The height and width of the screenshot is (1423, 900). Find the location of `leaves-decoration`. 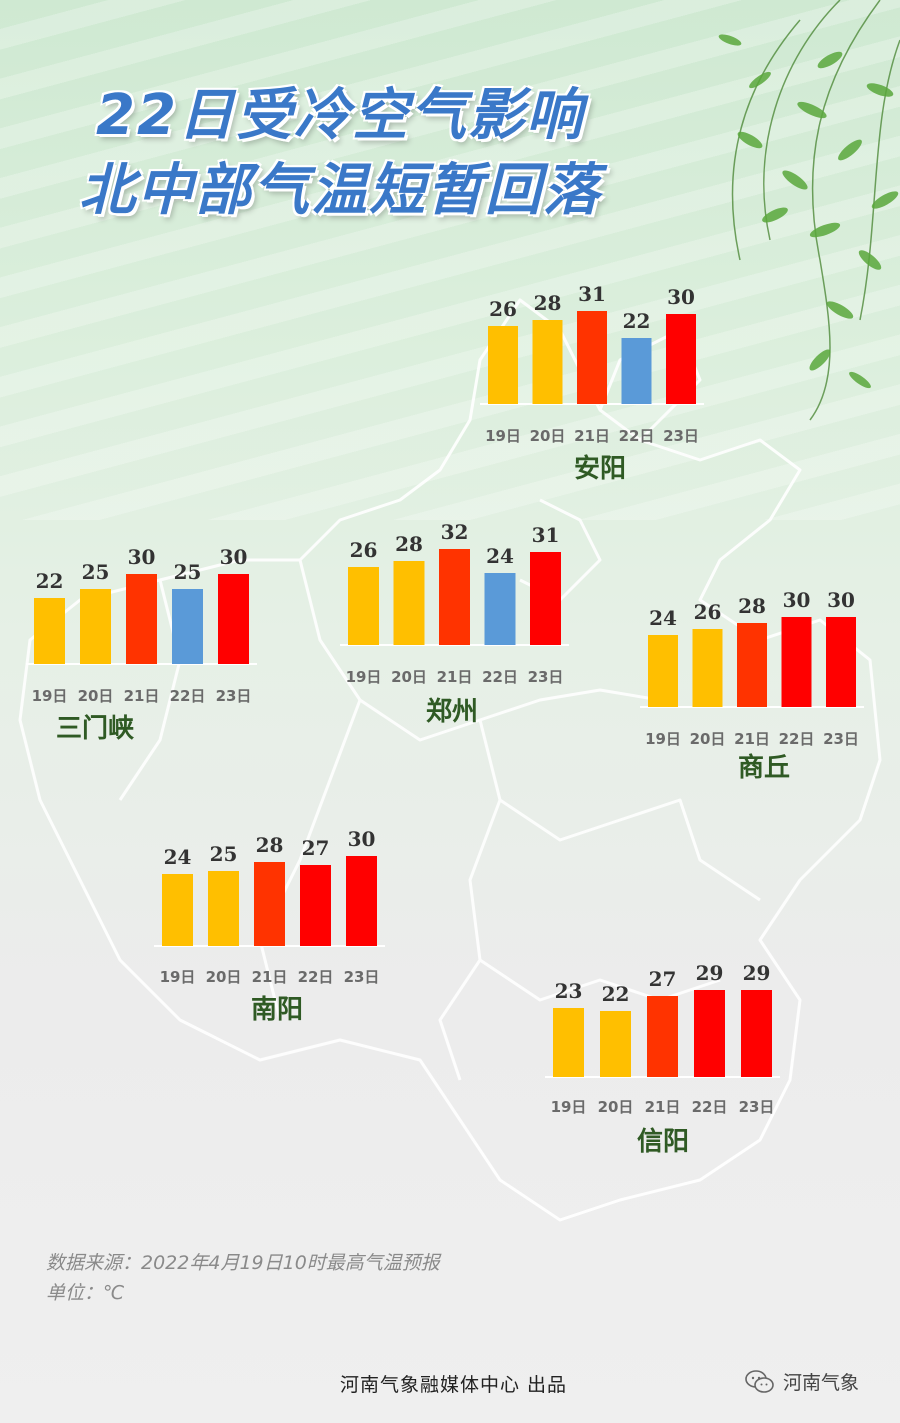

leaves-decoration is located at coordinates (809, 210).